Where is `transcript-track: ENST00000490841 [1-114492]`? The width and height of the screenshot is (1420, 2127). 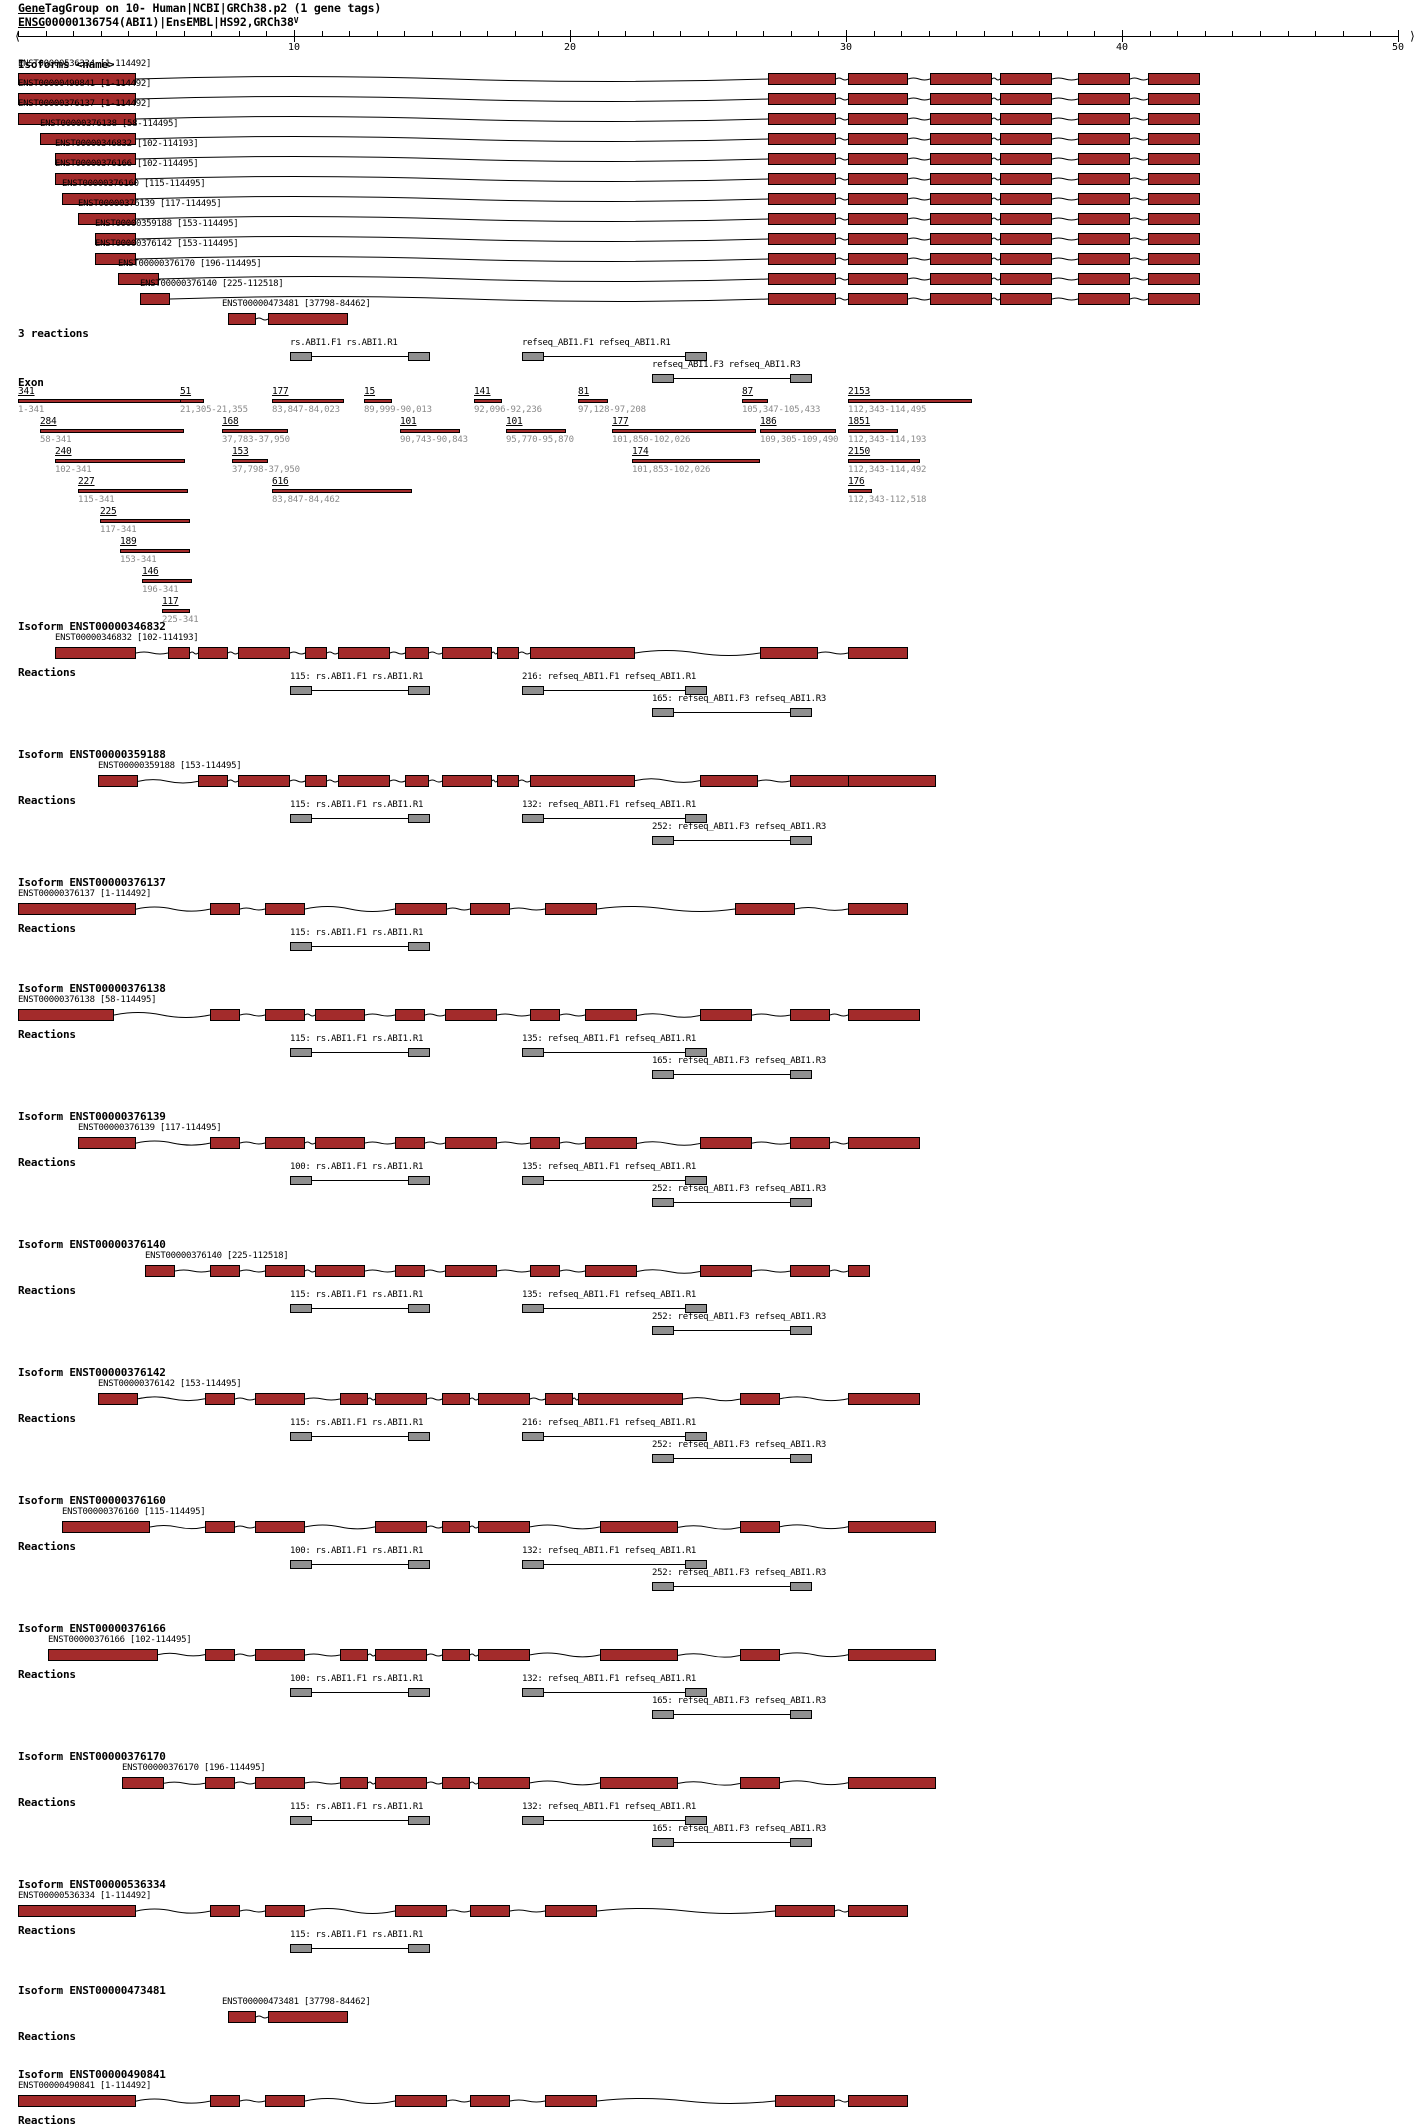 transcript-track: ENST00000490841 [1-114492] is located at coordinates (710, 2095).